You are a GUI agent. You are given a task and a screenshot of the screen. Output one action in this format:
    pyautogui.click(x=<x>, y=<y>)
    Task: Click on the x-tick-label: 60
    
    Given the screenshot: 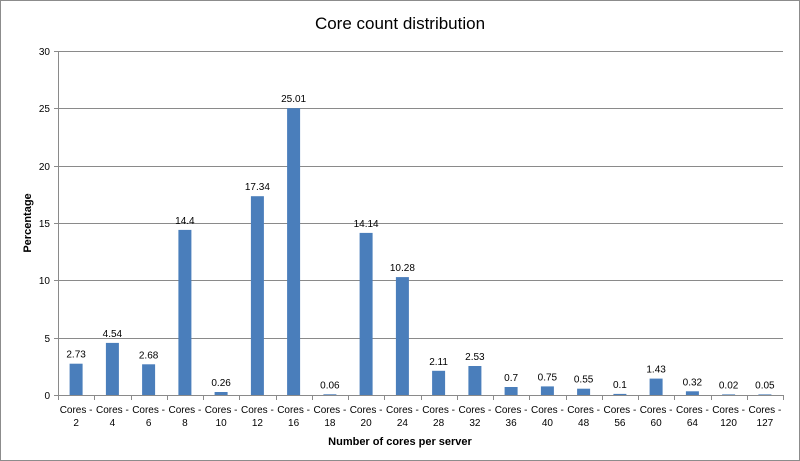 What is the action you would take?
    pyautogui.click(x=657, y=423)
    